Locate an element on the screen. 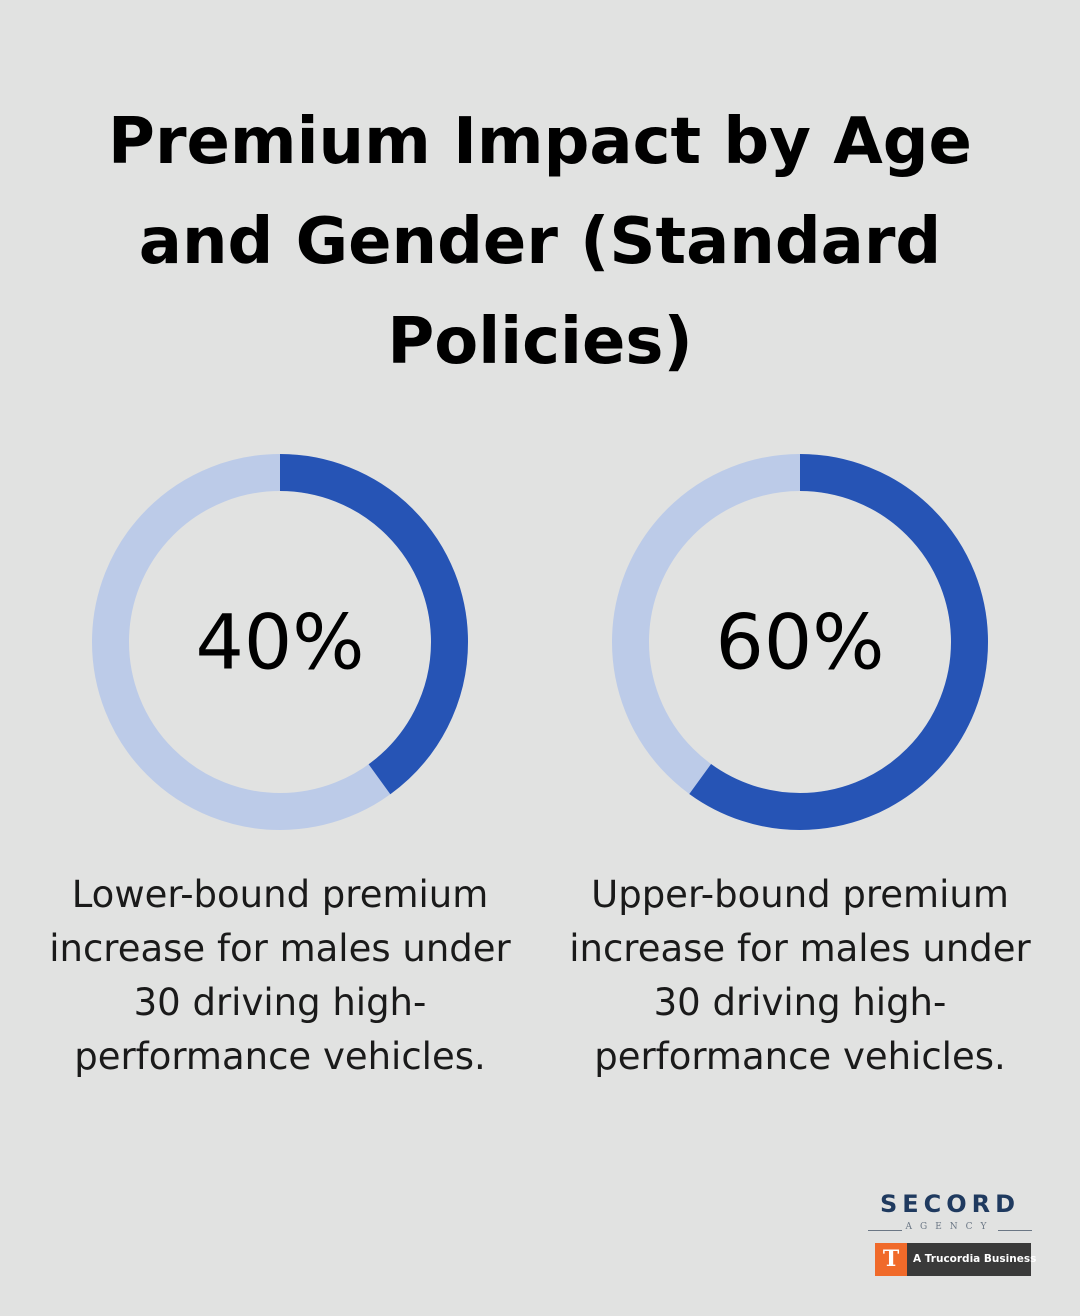 The width and height of the screenshot is (1080, 1316). logo-divider-right is located at coordinates (1015, 1230).